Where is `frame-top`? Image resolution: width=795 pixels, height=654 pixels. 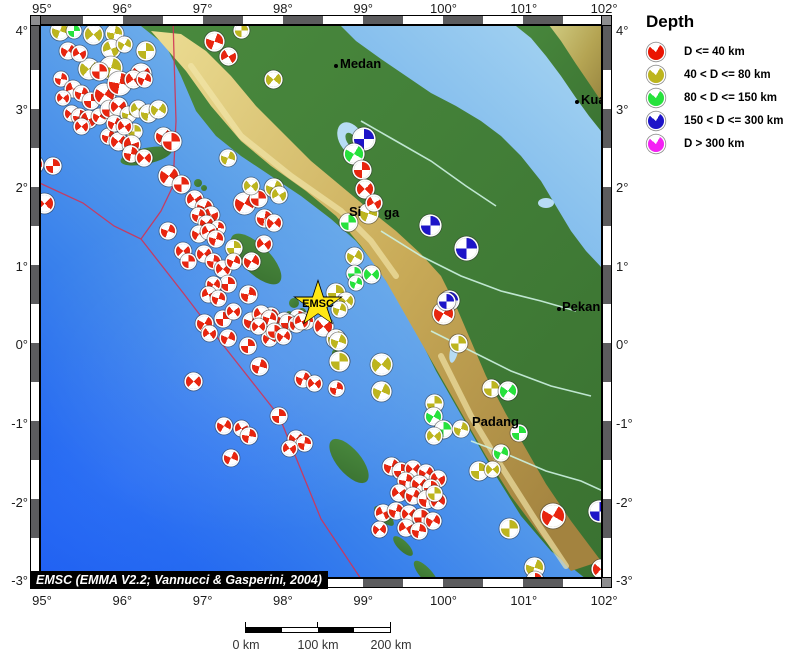
frame-top is located at coordinates (321, 20).